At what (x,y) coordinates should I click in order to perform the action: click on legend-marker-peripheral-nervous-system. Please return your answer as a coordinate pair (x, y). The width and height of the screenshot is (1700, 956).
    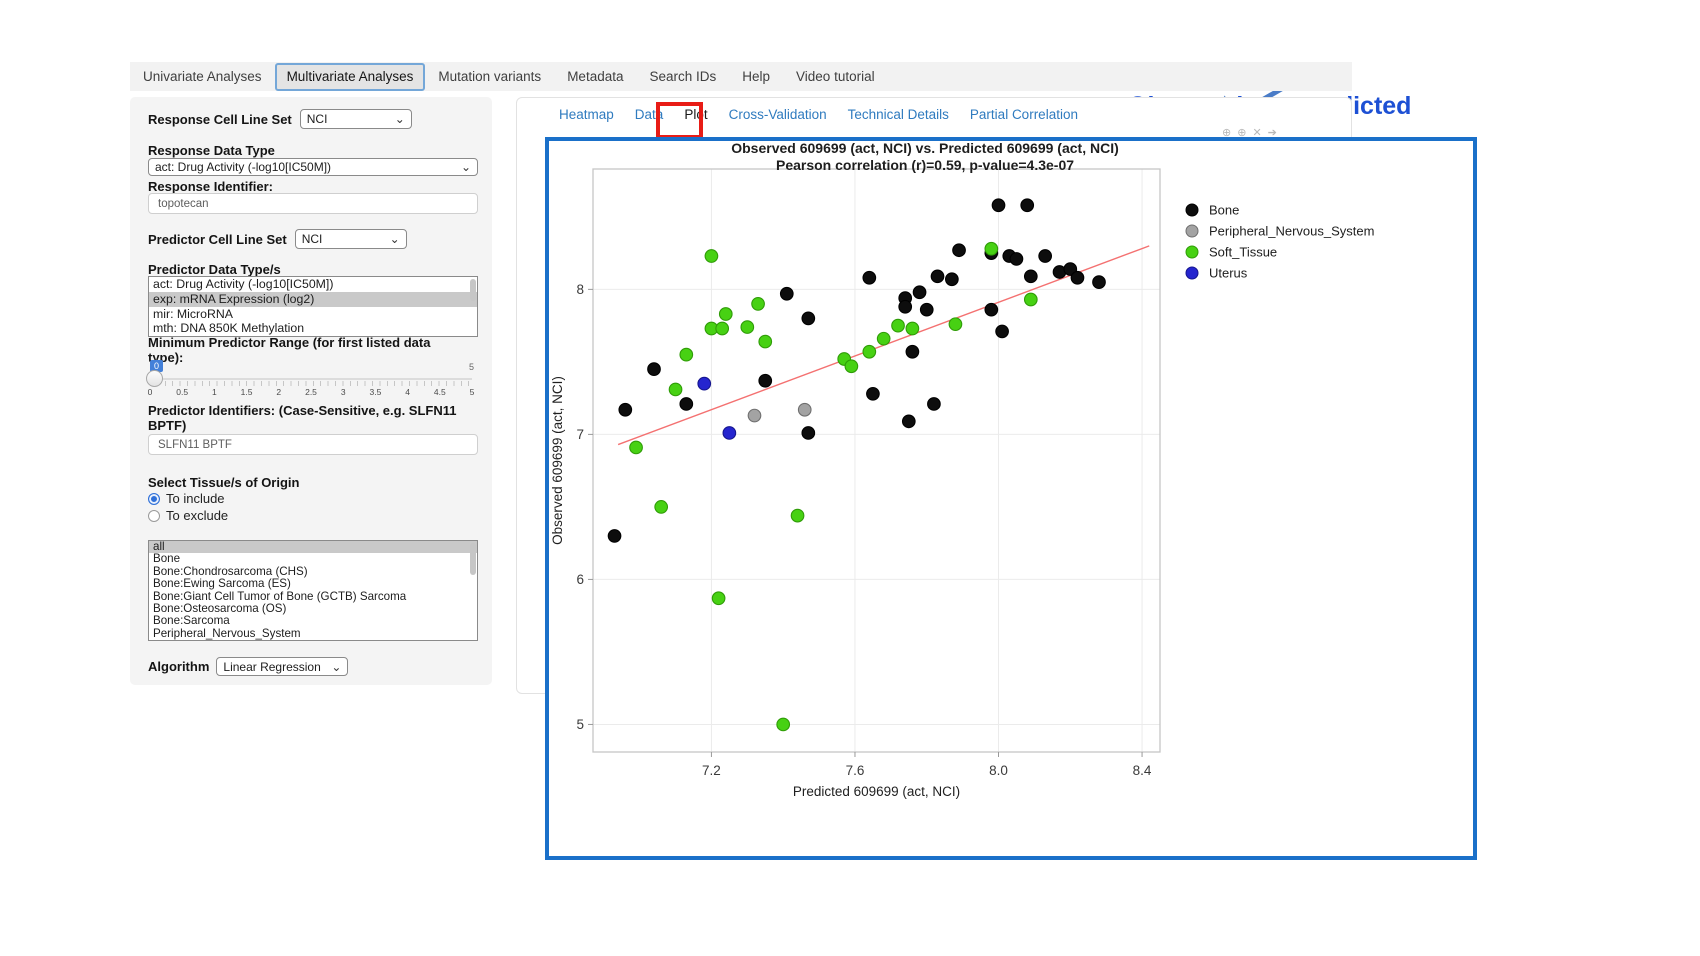
    Looking at the image, I should click on (1192, 231).